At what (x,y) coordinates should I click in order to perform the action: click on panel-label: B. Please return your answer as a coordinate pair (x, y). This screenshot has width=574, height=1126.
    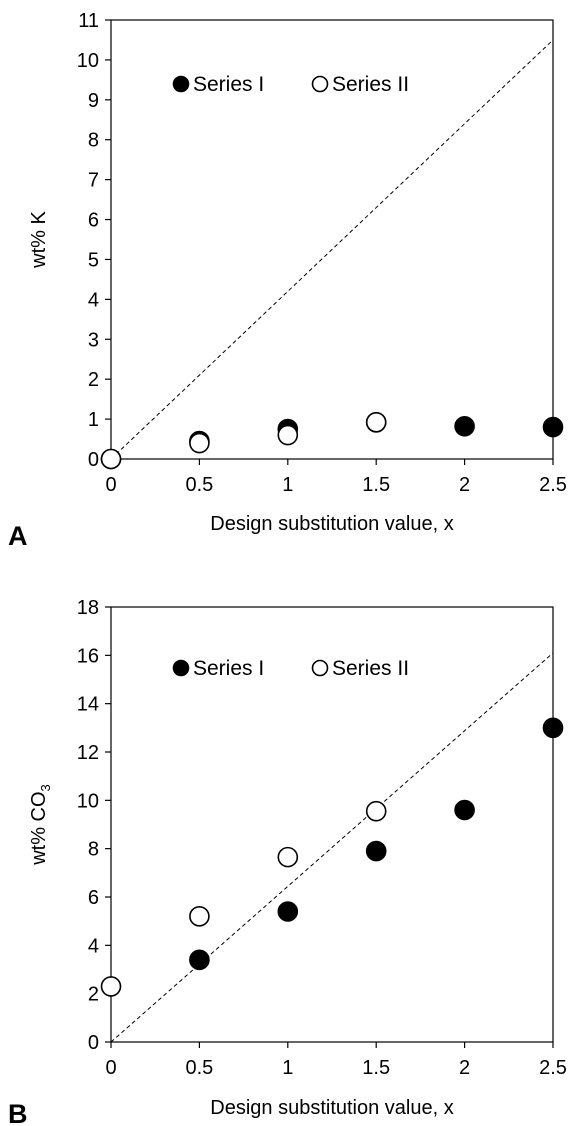
    Looking at the image, I should click on (18, 1112).